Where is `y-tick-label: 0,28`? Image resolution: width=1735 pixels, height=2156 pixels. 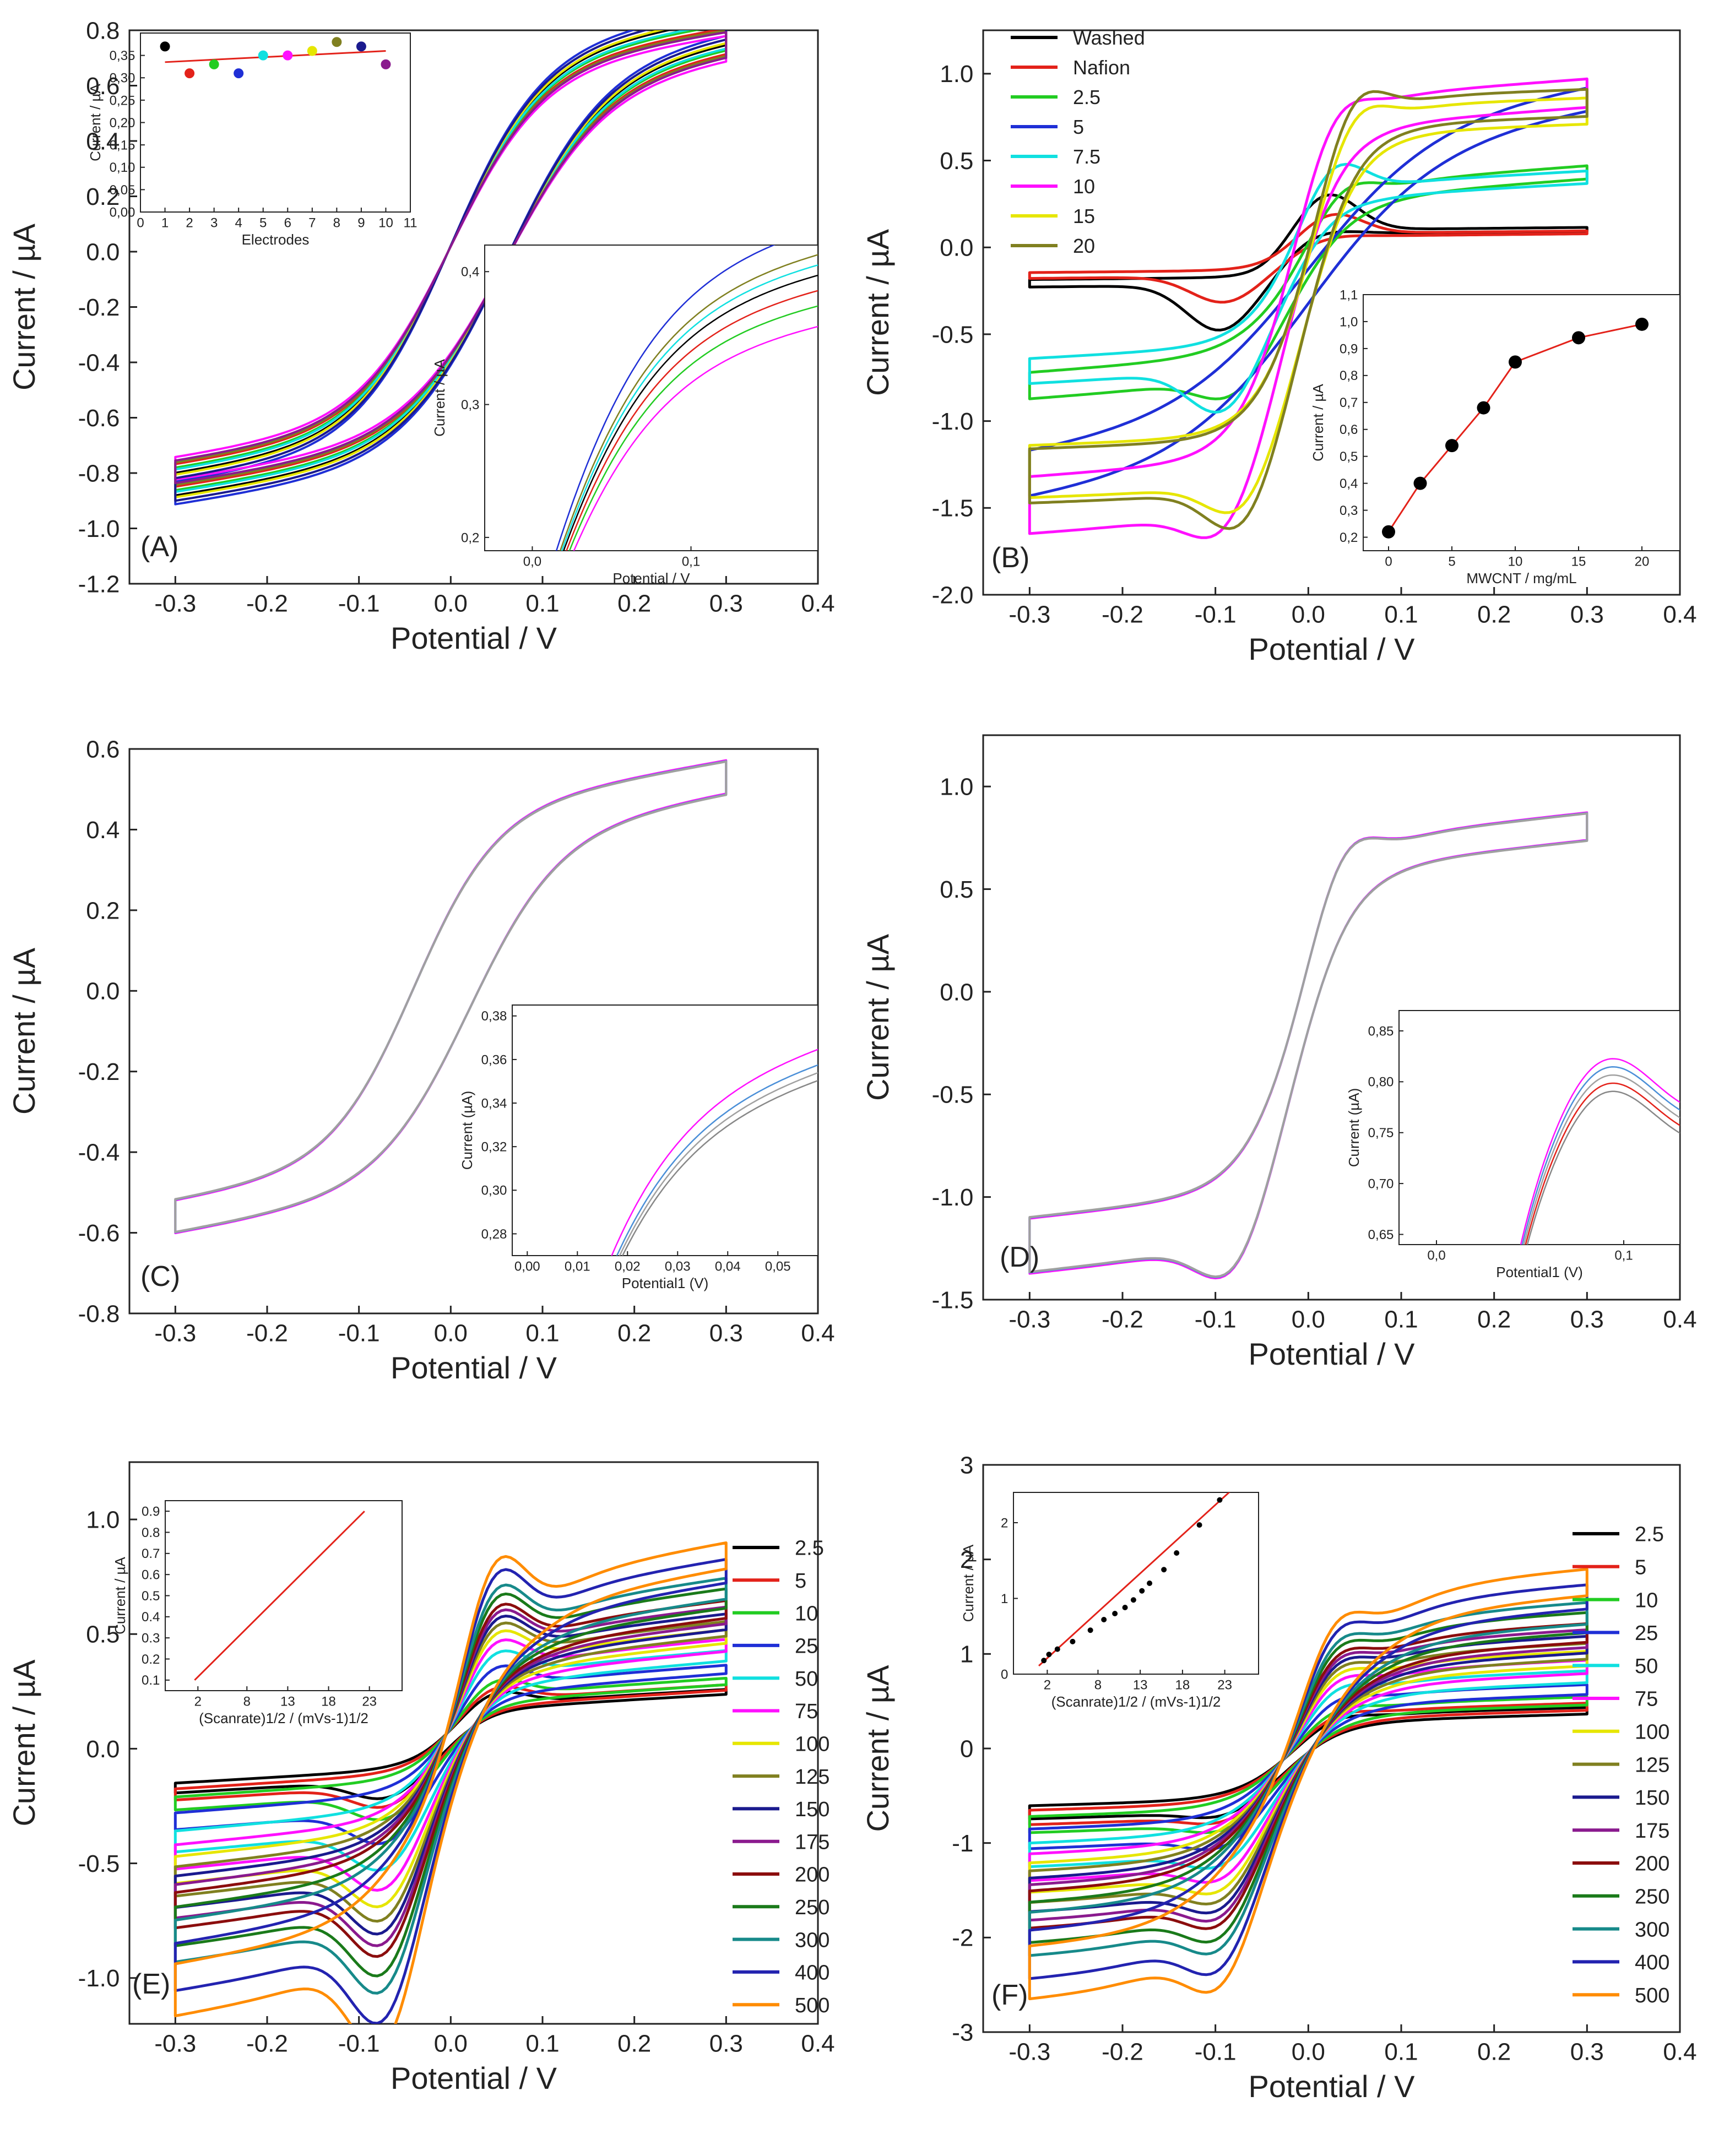
y-tick-label: 0,28 is located at coordinates (494, 1234).